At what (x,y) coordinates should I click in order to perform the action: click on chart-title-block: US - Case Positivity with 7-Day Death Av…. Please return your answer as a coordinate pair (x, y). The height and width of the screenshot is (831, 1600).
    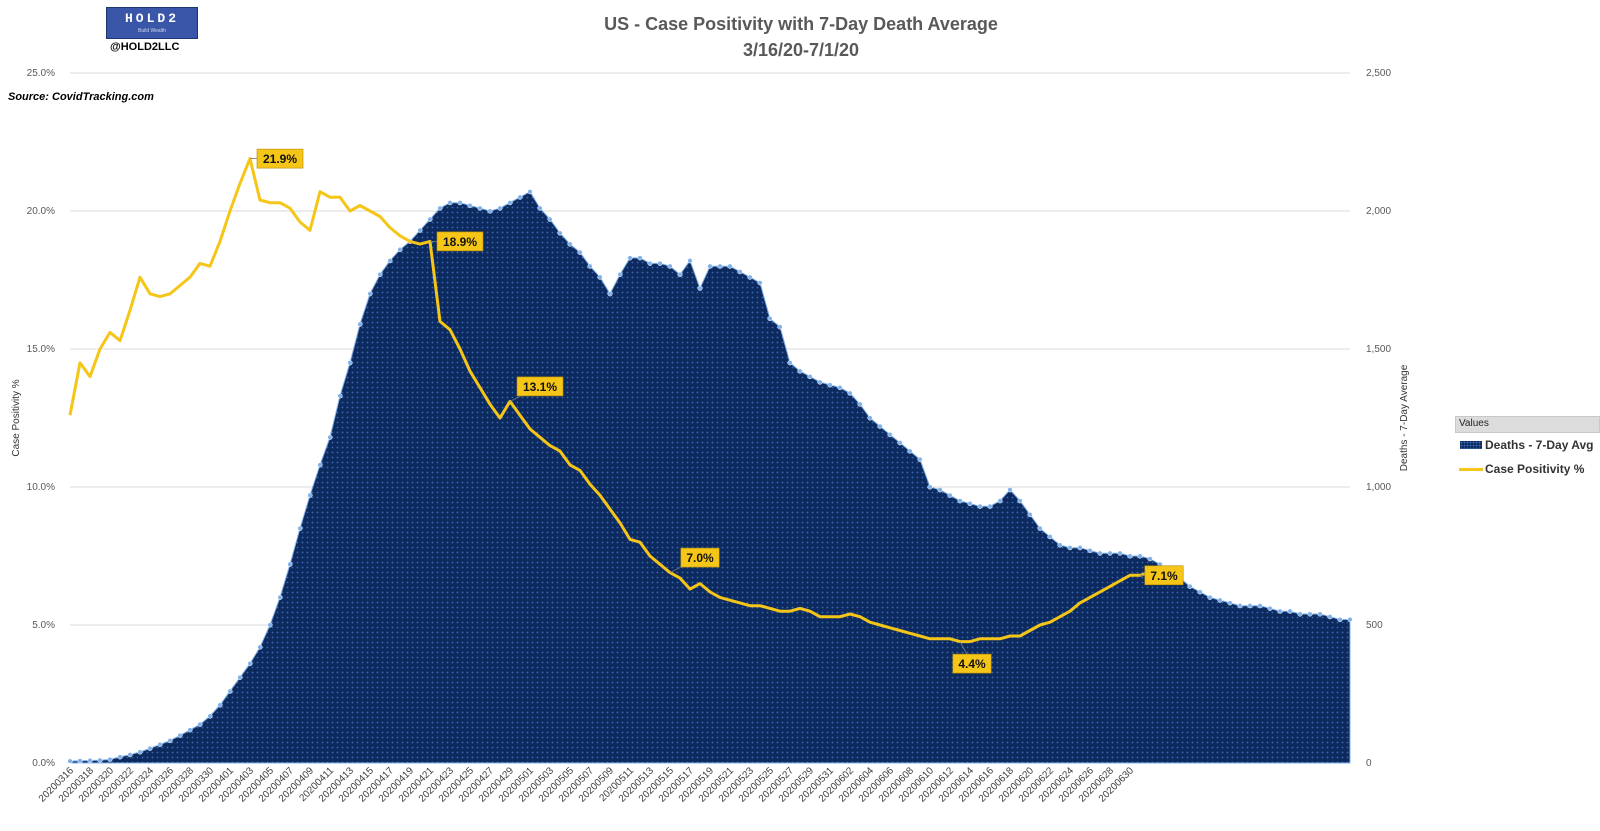
    Looking at the image, I should click on (801, 37).